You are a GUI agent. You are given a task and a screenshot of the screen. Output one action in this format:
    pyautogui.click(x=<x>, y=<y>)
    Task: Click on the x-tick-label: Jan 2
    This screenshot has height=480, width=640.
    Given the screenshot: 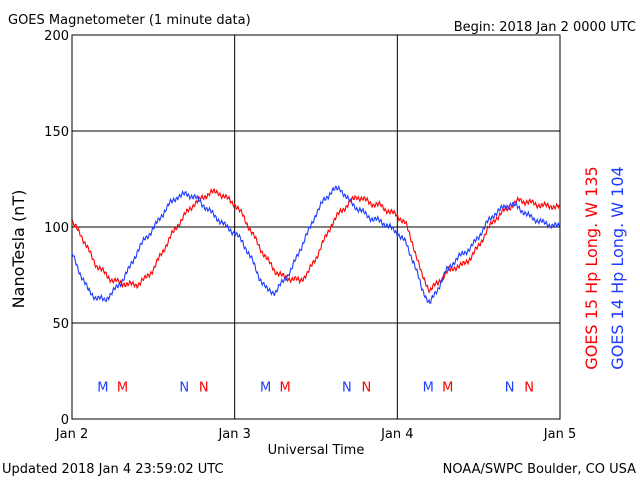 What is the action you would take?
    pyautogui.click(x=71, y=434)
    